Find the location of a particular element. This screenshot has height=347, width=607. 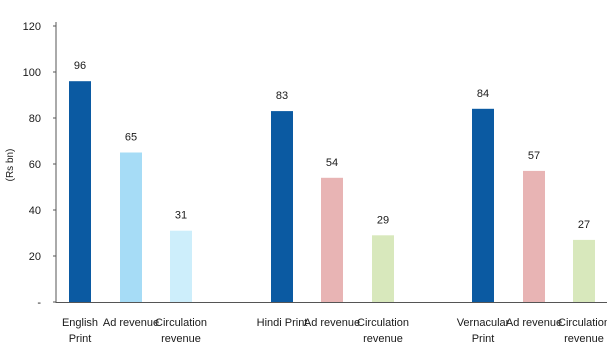

category-label: English is located at coordinates (80, 323).